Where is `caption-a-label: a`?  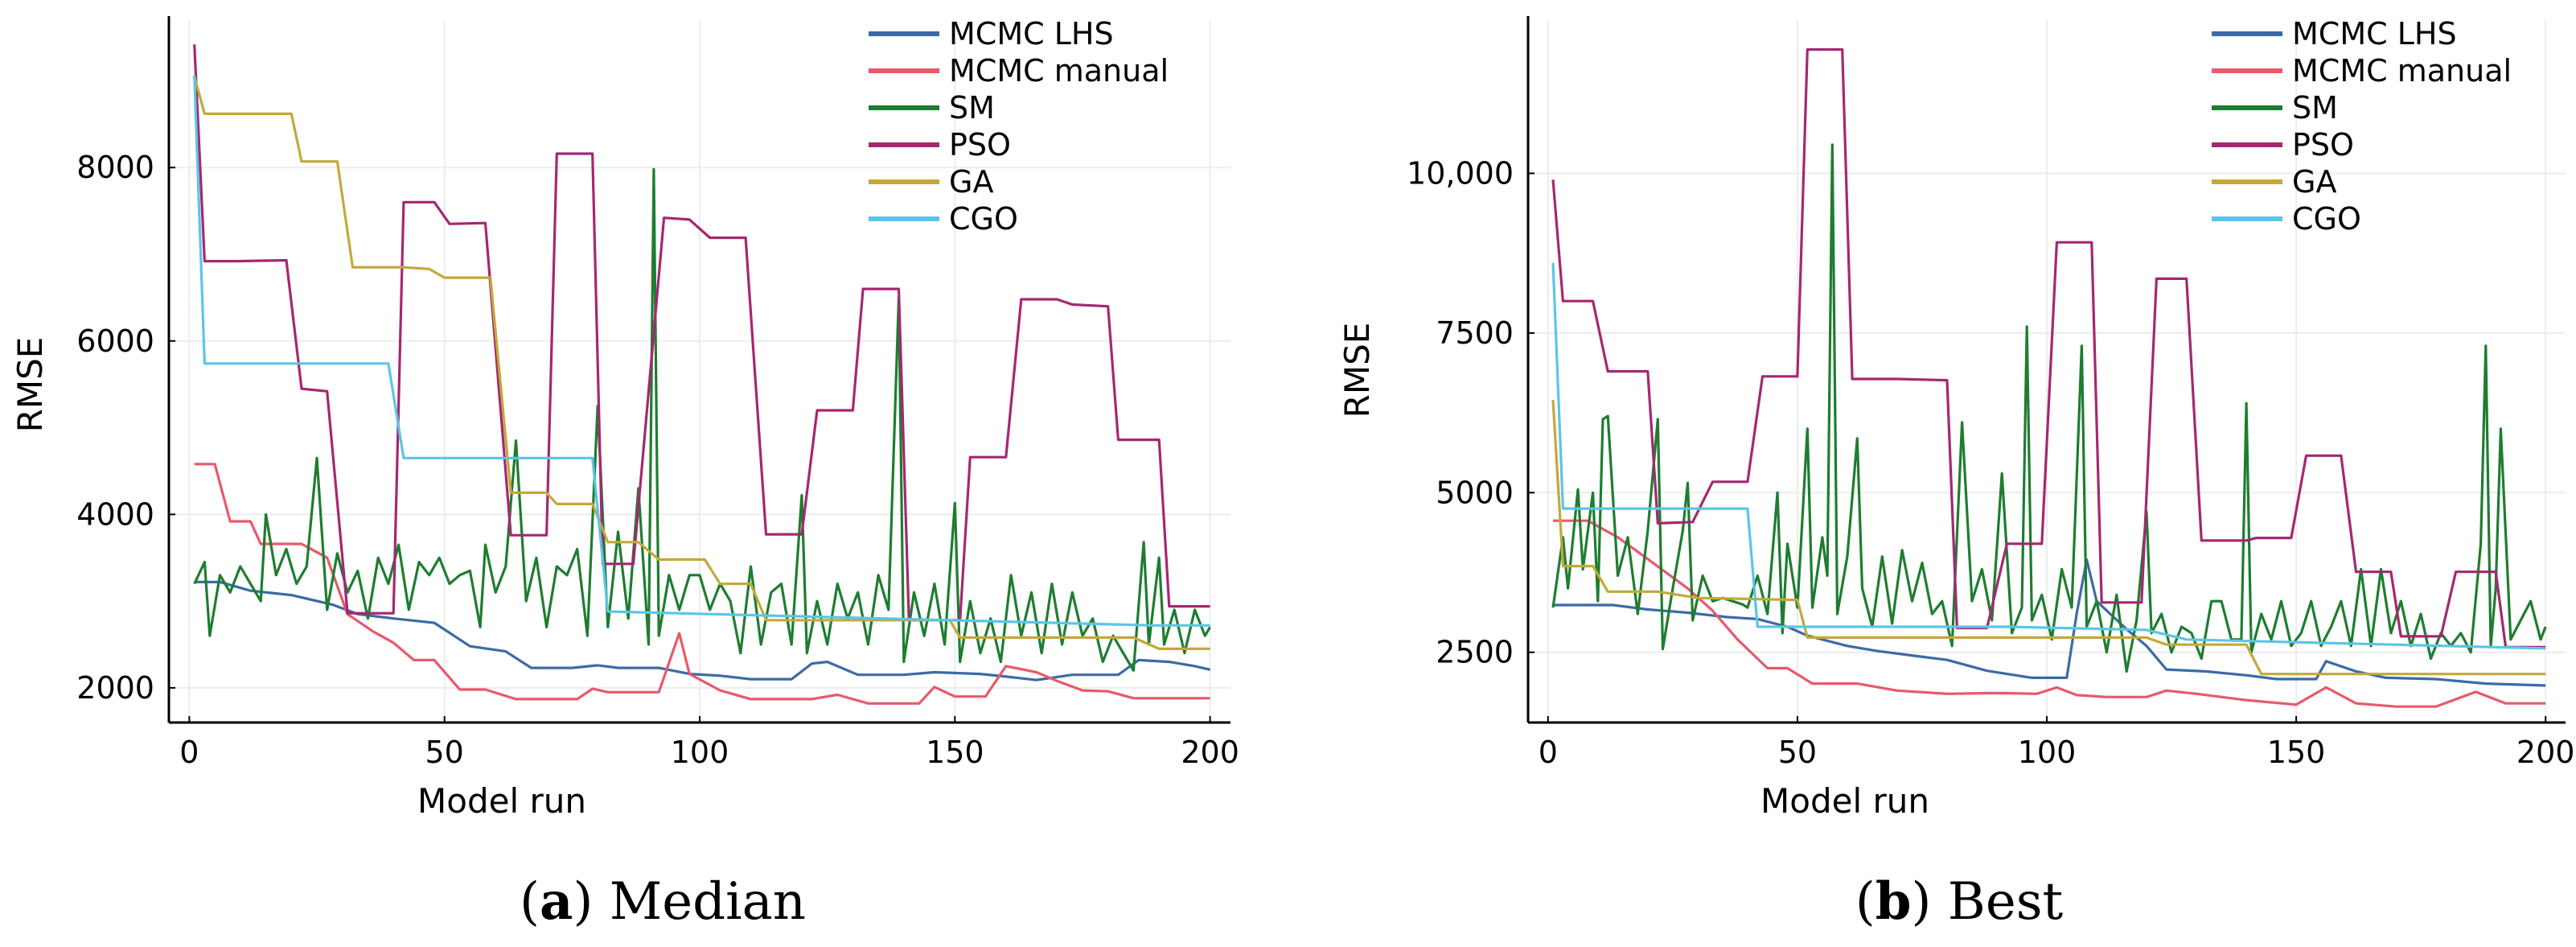
caption-a-label: a is located at coordinates (556, 902).